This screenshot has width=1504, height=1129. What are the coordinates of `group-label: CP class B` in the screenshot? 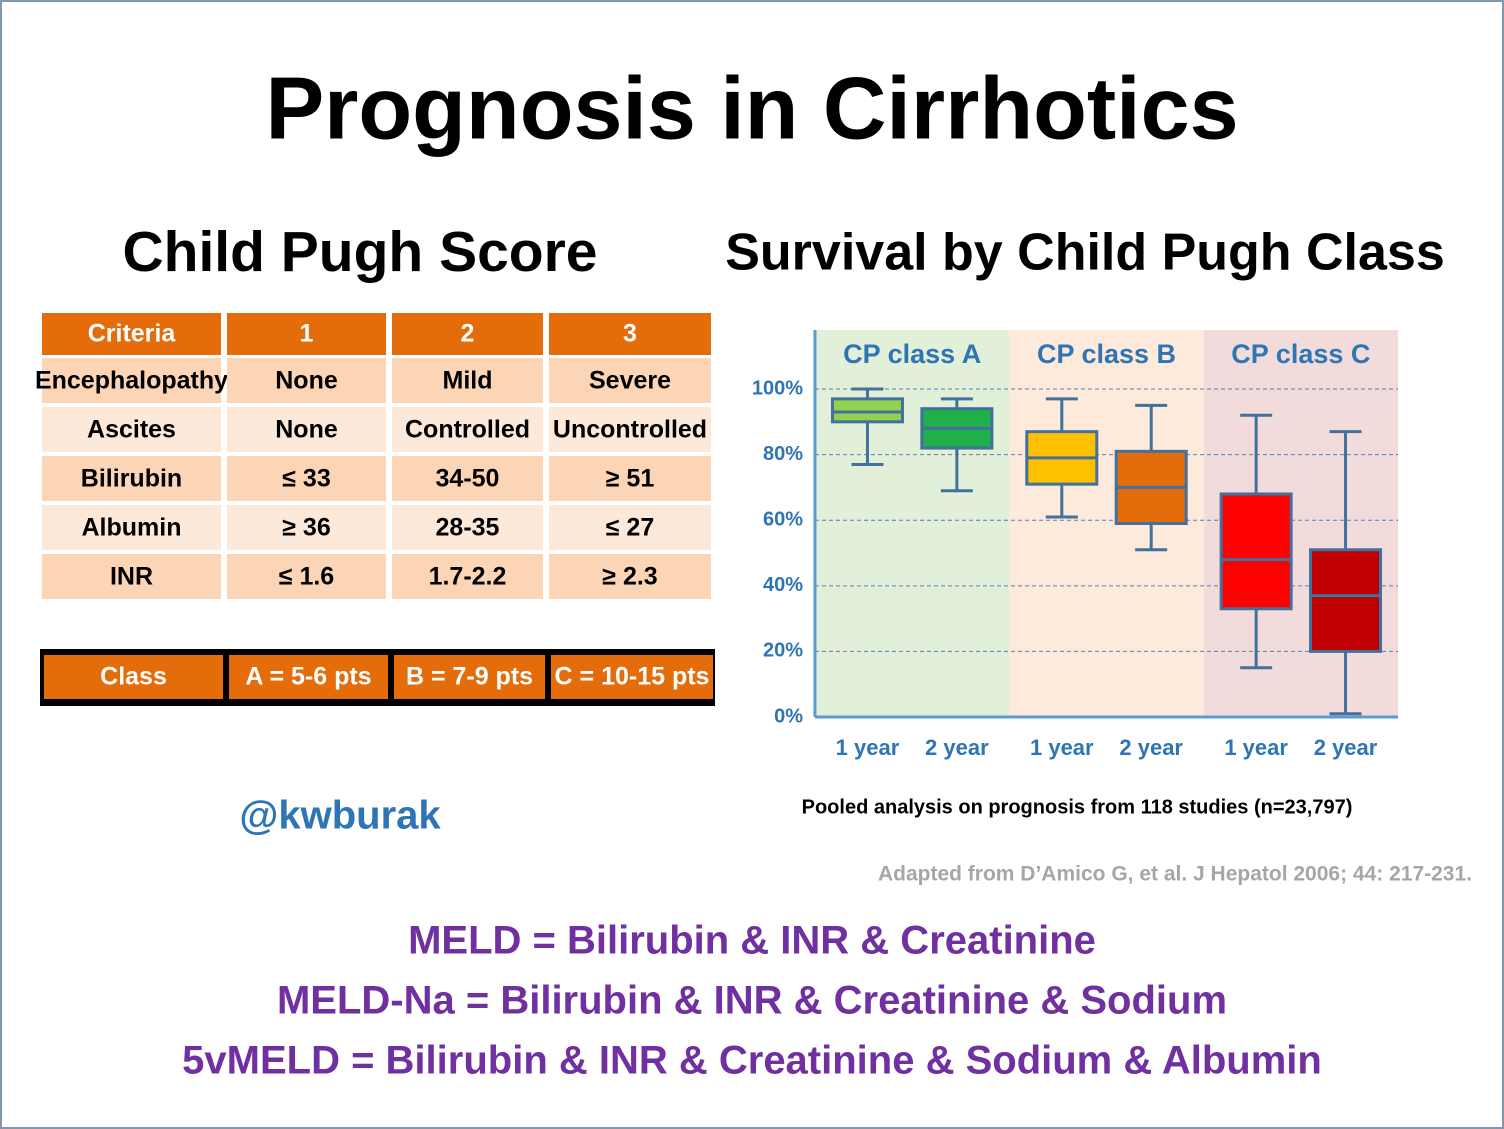 It's located at (1106, 354).